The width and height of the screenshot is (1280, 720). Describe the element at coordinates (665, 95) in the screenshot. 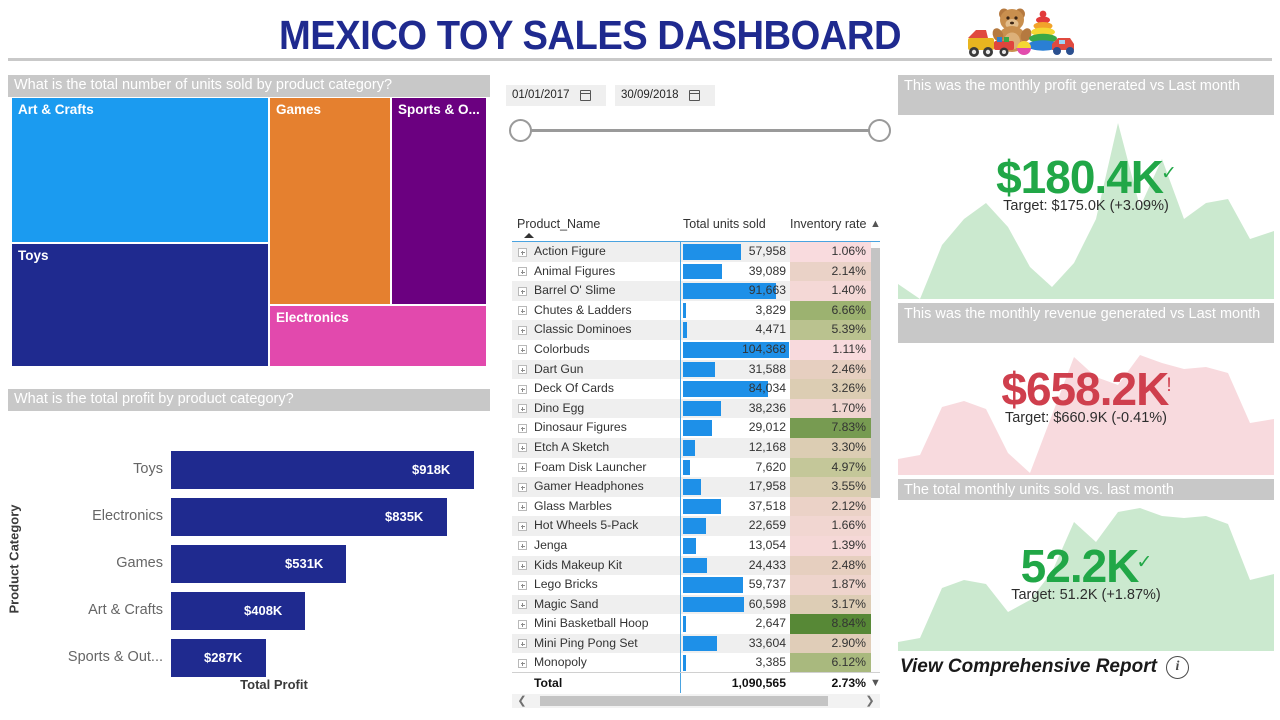

I see `end-date-field: 30/09/2018` at that location.